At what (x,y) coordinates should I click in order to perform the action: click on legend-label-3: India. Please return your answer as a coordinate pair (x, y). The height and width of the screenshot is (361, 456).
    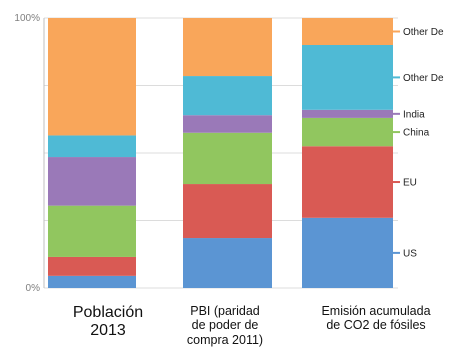
    Looking at the image, I should click on (414, 114).